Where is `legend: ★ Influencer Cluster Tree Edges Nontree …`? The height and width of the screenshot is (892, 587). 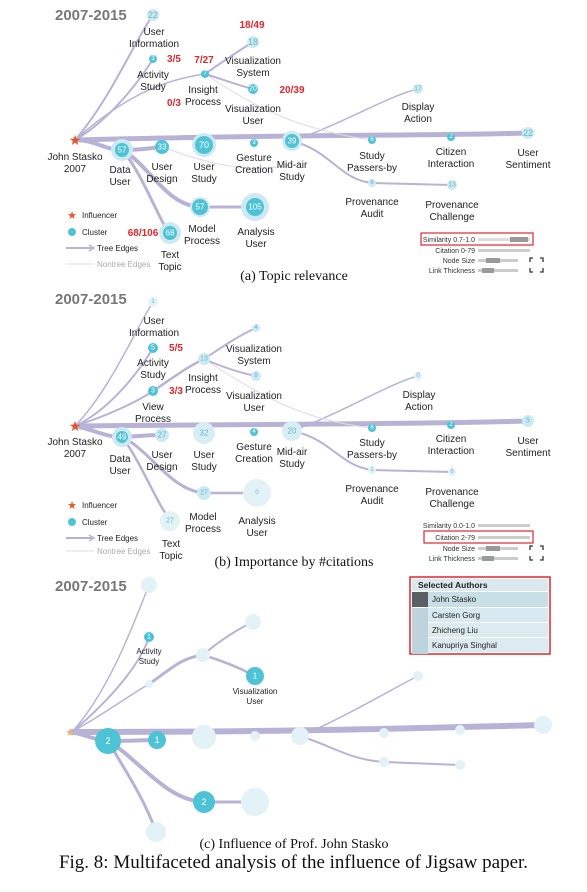 legend: ★ Influencer Cluster Tree Edges Nontree … is located at coordinates (108, 239).